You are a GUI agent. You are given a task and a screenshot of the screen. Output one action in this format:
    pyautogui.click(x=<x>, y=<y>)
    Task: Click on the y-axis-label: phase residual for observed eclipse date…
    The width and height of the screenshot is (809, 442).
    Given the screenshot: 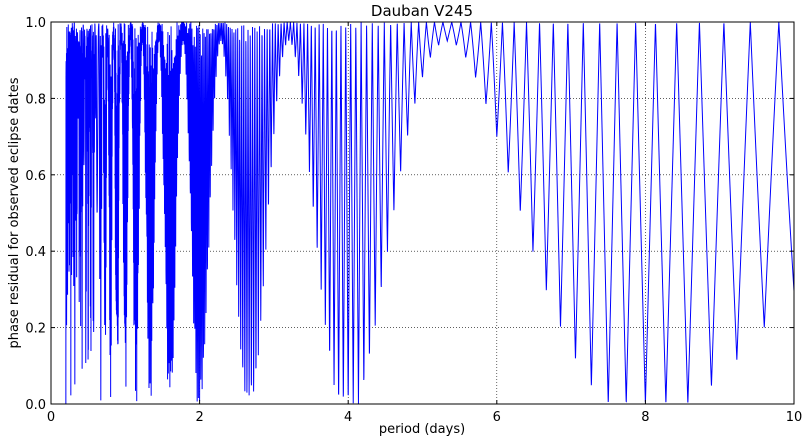 What is the action you would take?
    pyautogui.click(x=14, y=212)
    